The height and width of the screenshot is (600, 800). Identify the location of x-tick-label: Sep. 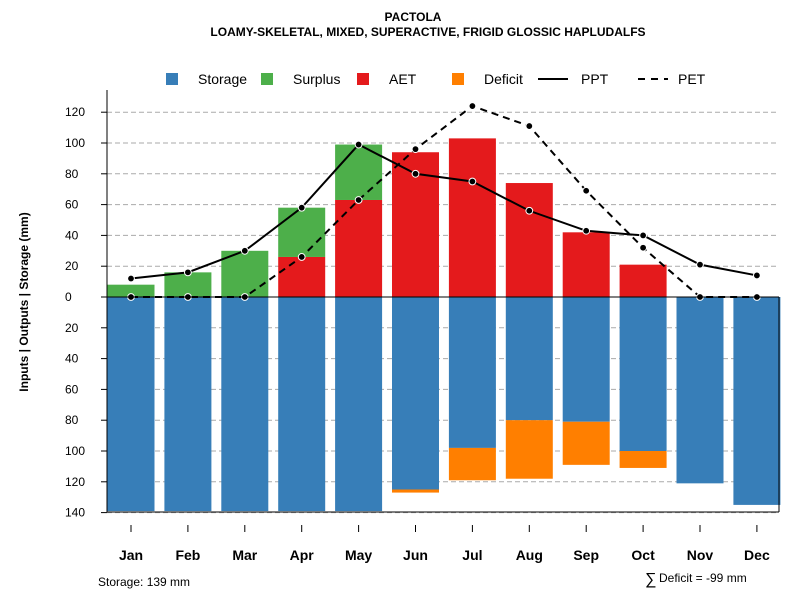
(586, 555).